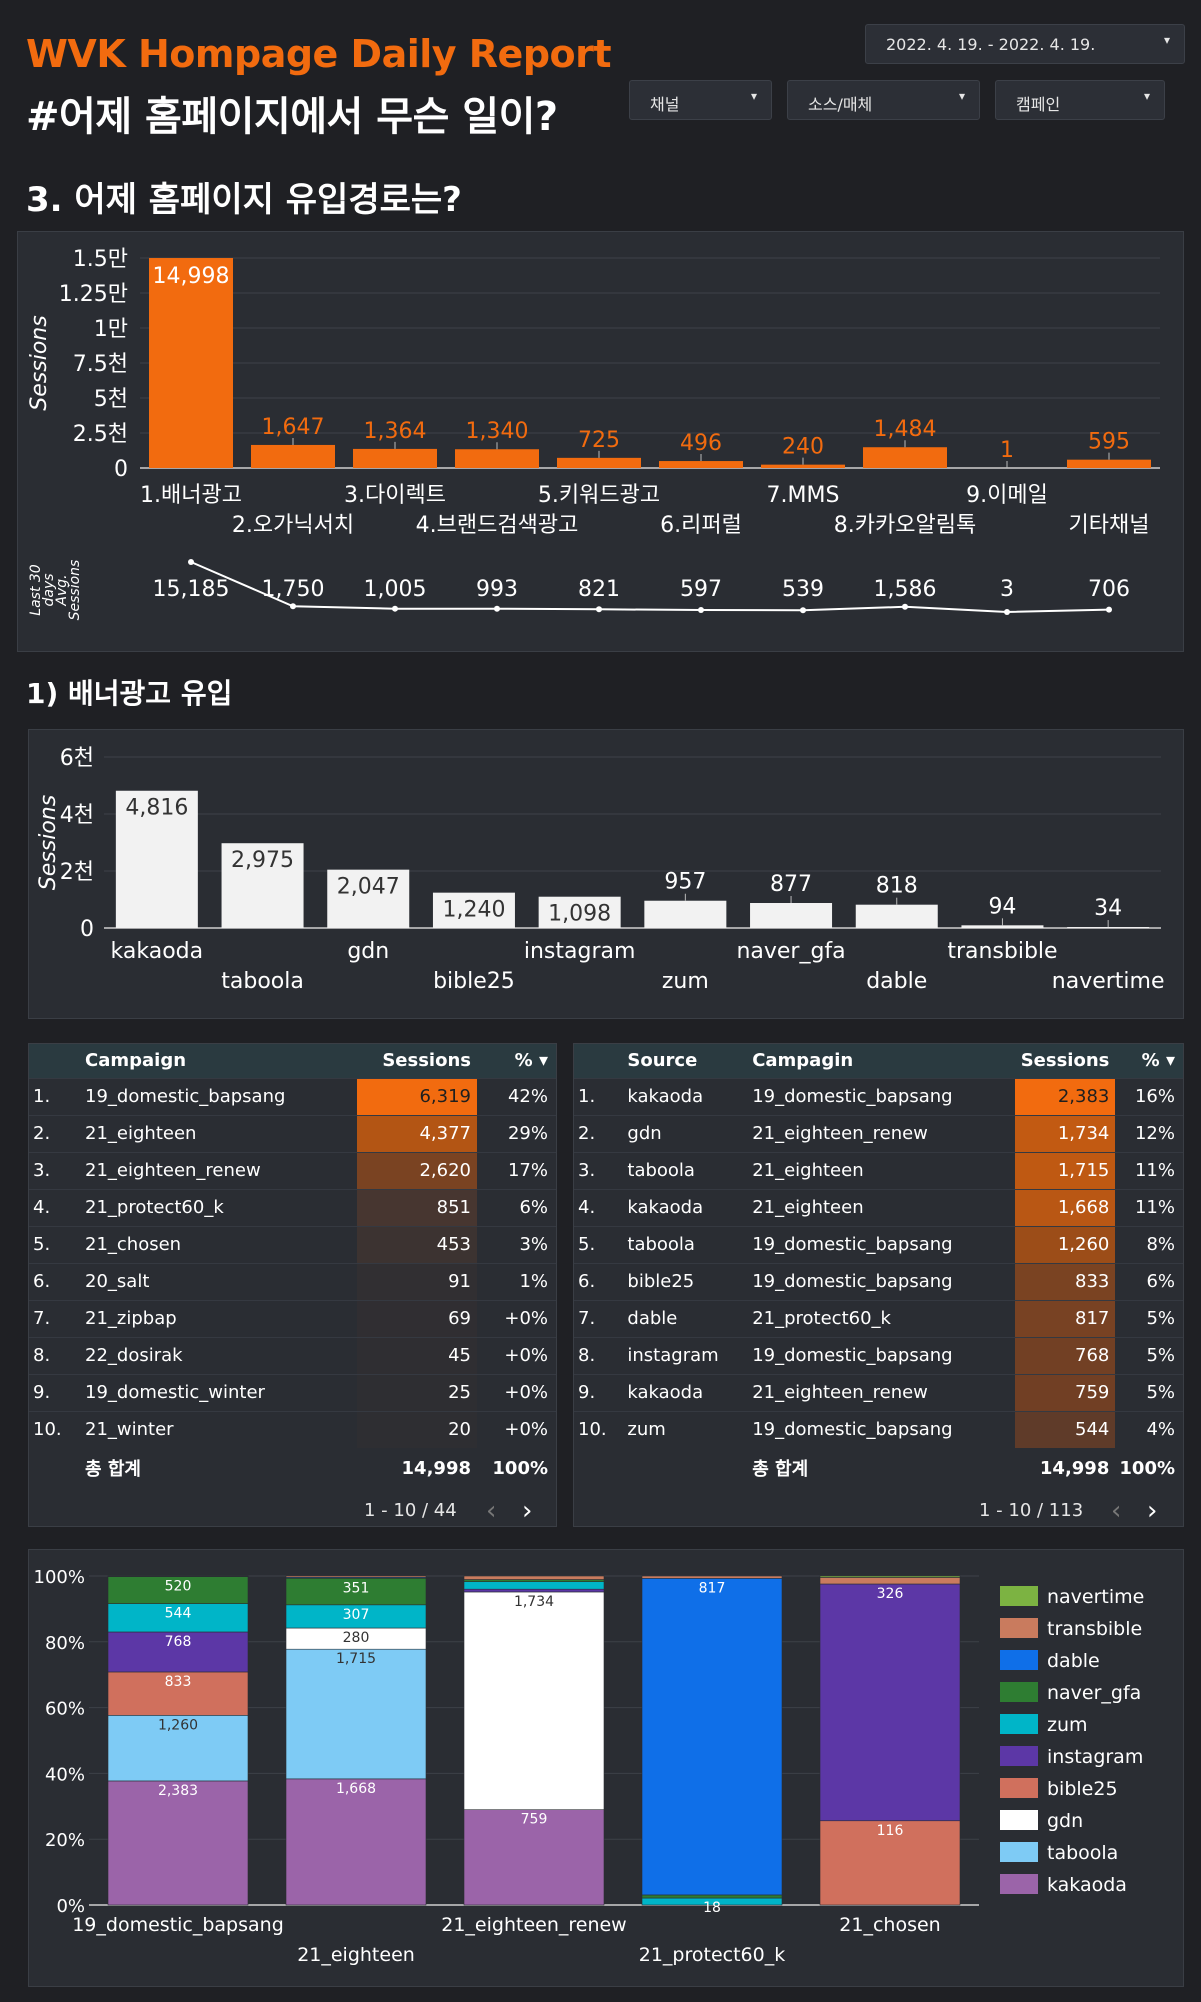 The width and height of the screenshot is (1201, 2002). I want to click on table-row: 3. 21_eighteen_renew 2,620 17%, so click(292, 1170).